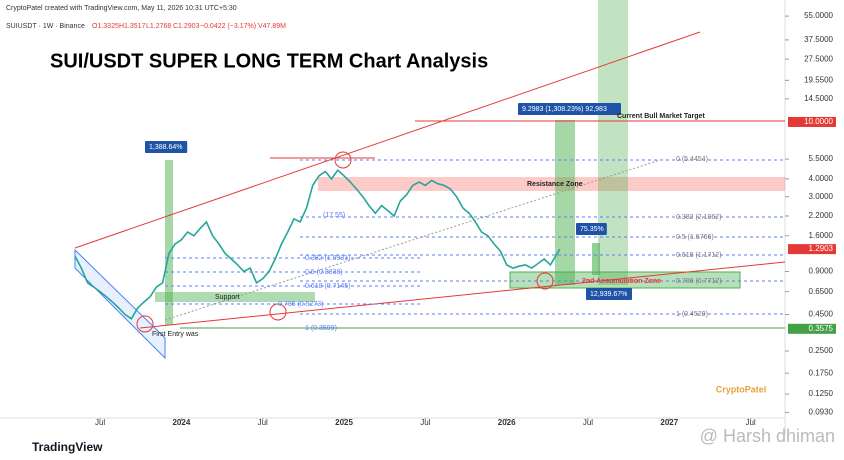 This screenshot has width=844, height=460. I want to click on y-tick-label: 0.1750, so click(821, 372).